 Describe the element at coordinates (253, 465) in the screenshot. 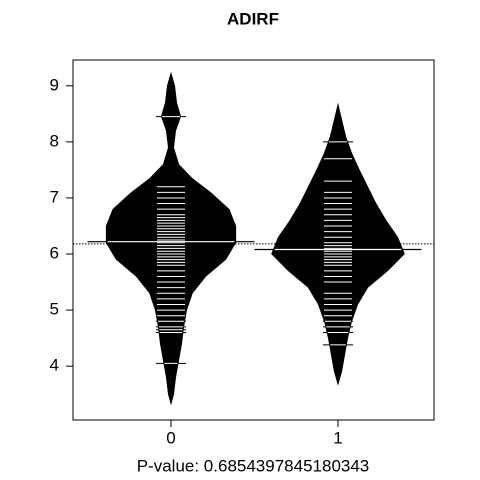

I see `x-axis-label: P-value: 0.6854397845180343` at that location.